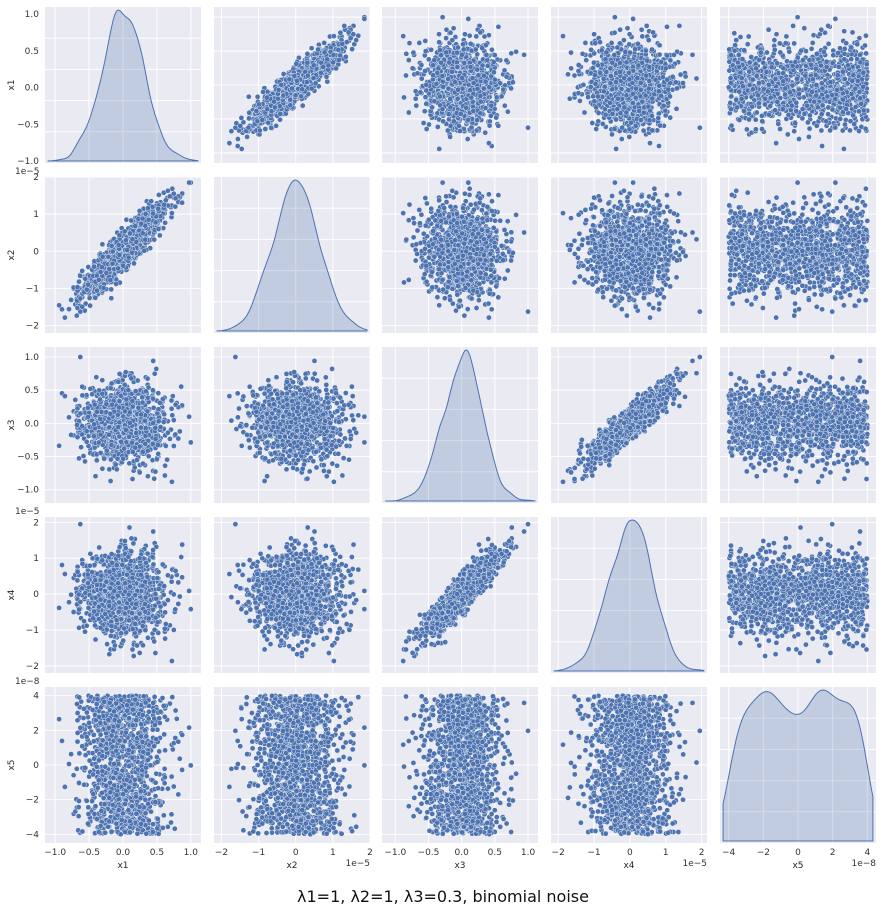 The height and width of the screenshot is (914, 886). What do you see at coordinates (104, 87) in the screenshot?
I see `panel-x1-x1: −1.0−0.50.00.51.0x1` at bounding box center [104, 87].